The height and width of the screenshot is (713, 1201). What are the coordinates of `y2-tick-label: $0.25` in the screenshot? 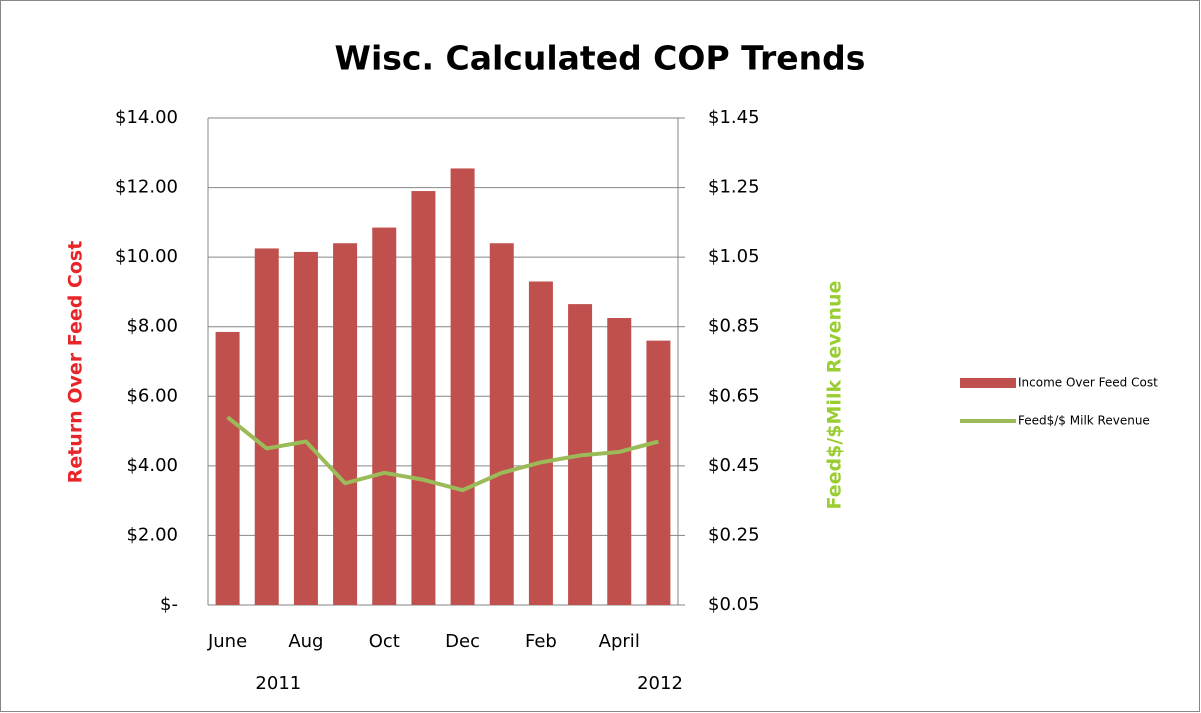 It's located at (734, 534).